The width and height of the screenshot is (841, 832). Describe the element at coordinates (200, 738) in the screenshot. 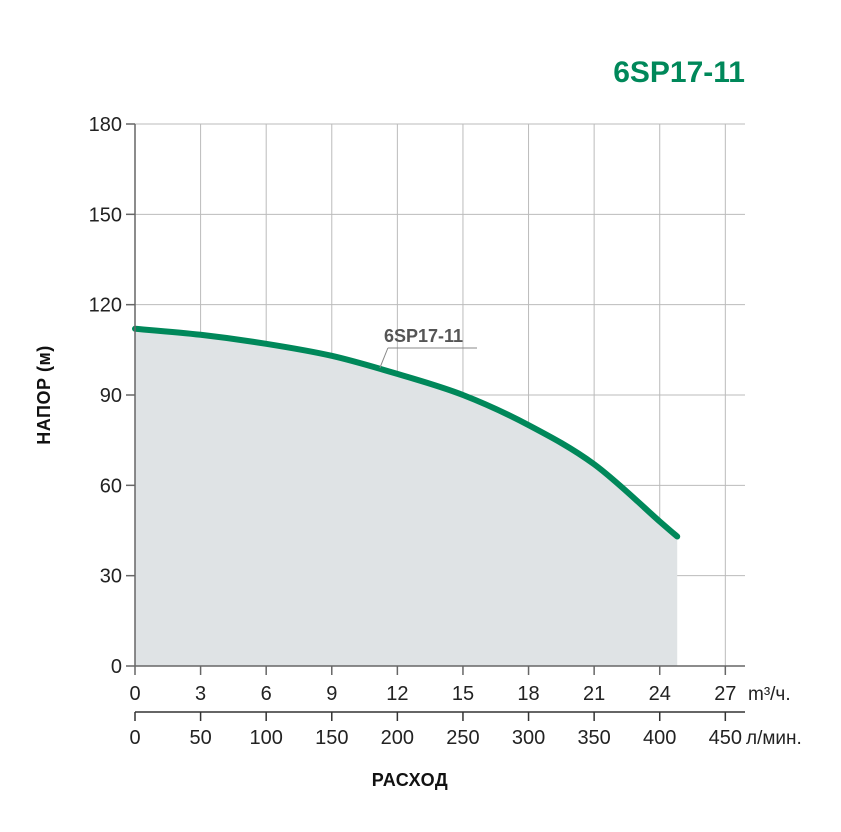

I see `x-secondary-tick-label-50: 50` at that location.